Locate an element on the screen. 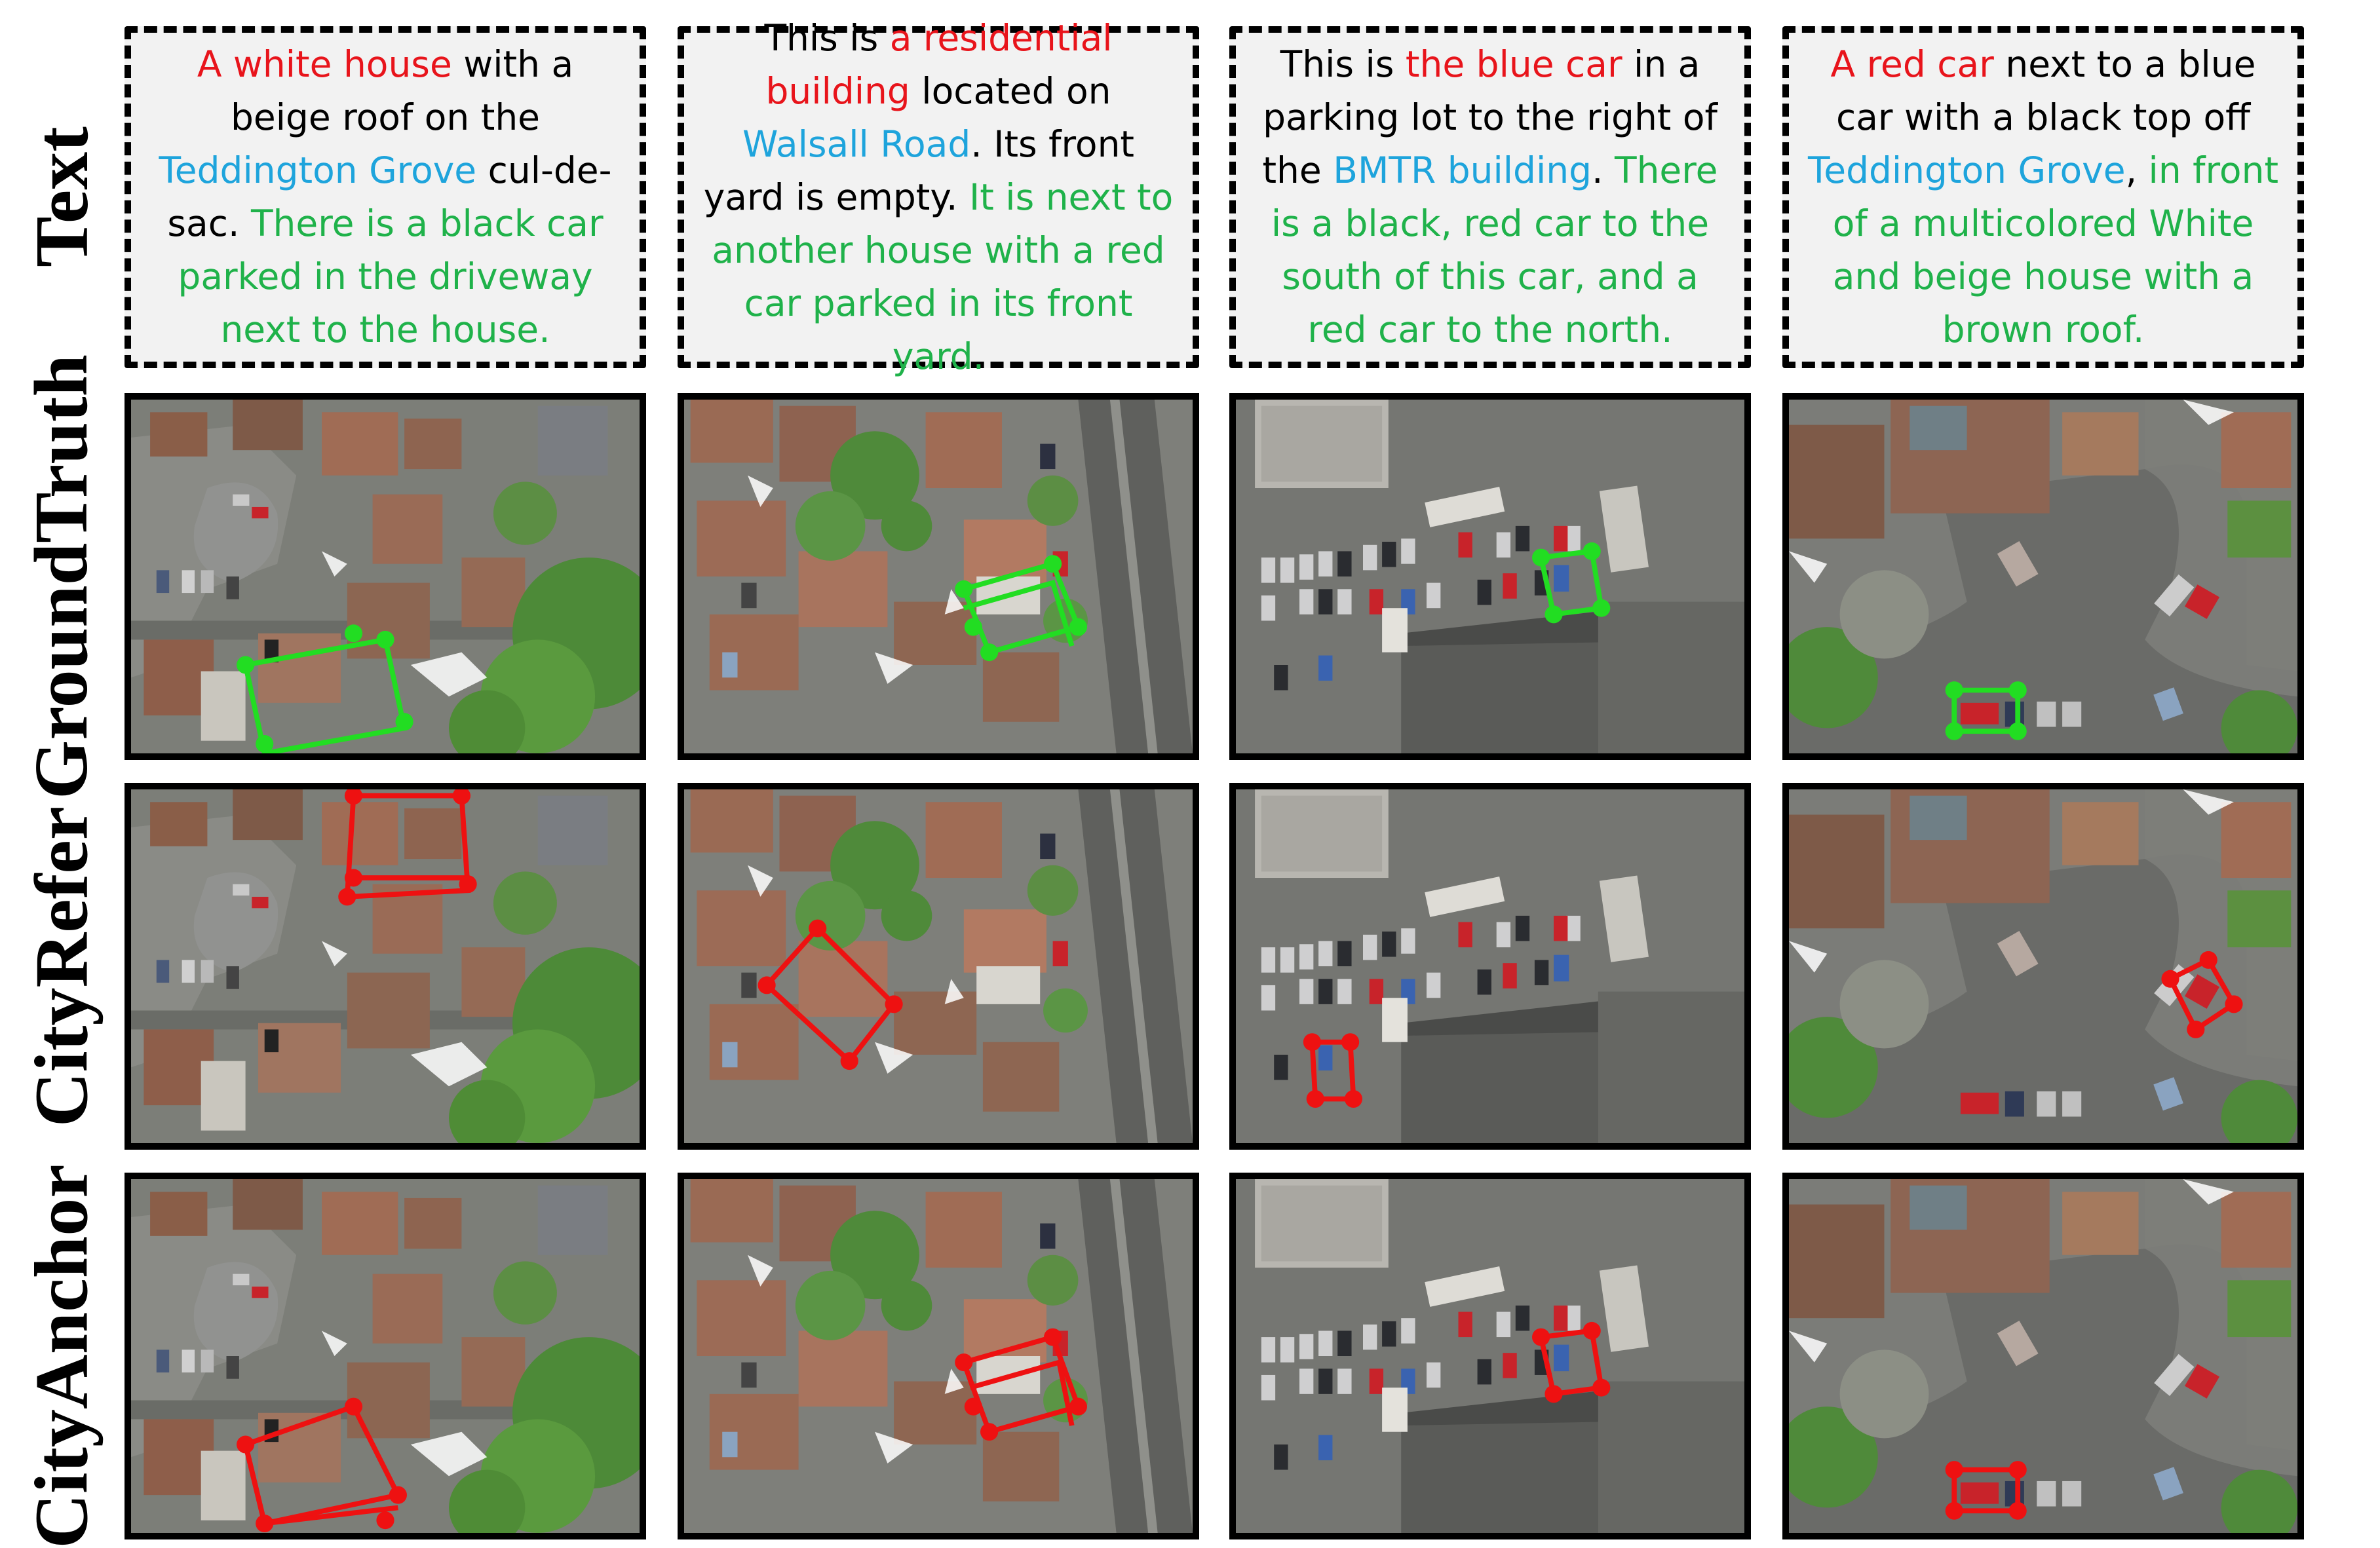 This screenshot has width=2380, height=1548. caption-segment-blue: Walsall Road is located at coordinates (856, 144).